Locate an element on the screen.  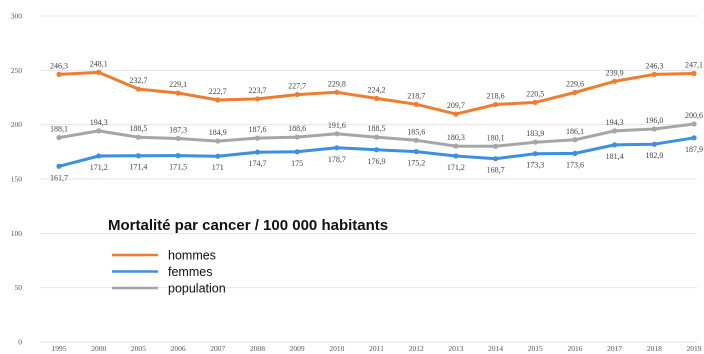
data-label-population: 191,6 is located at coordinates (337, 125).